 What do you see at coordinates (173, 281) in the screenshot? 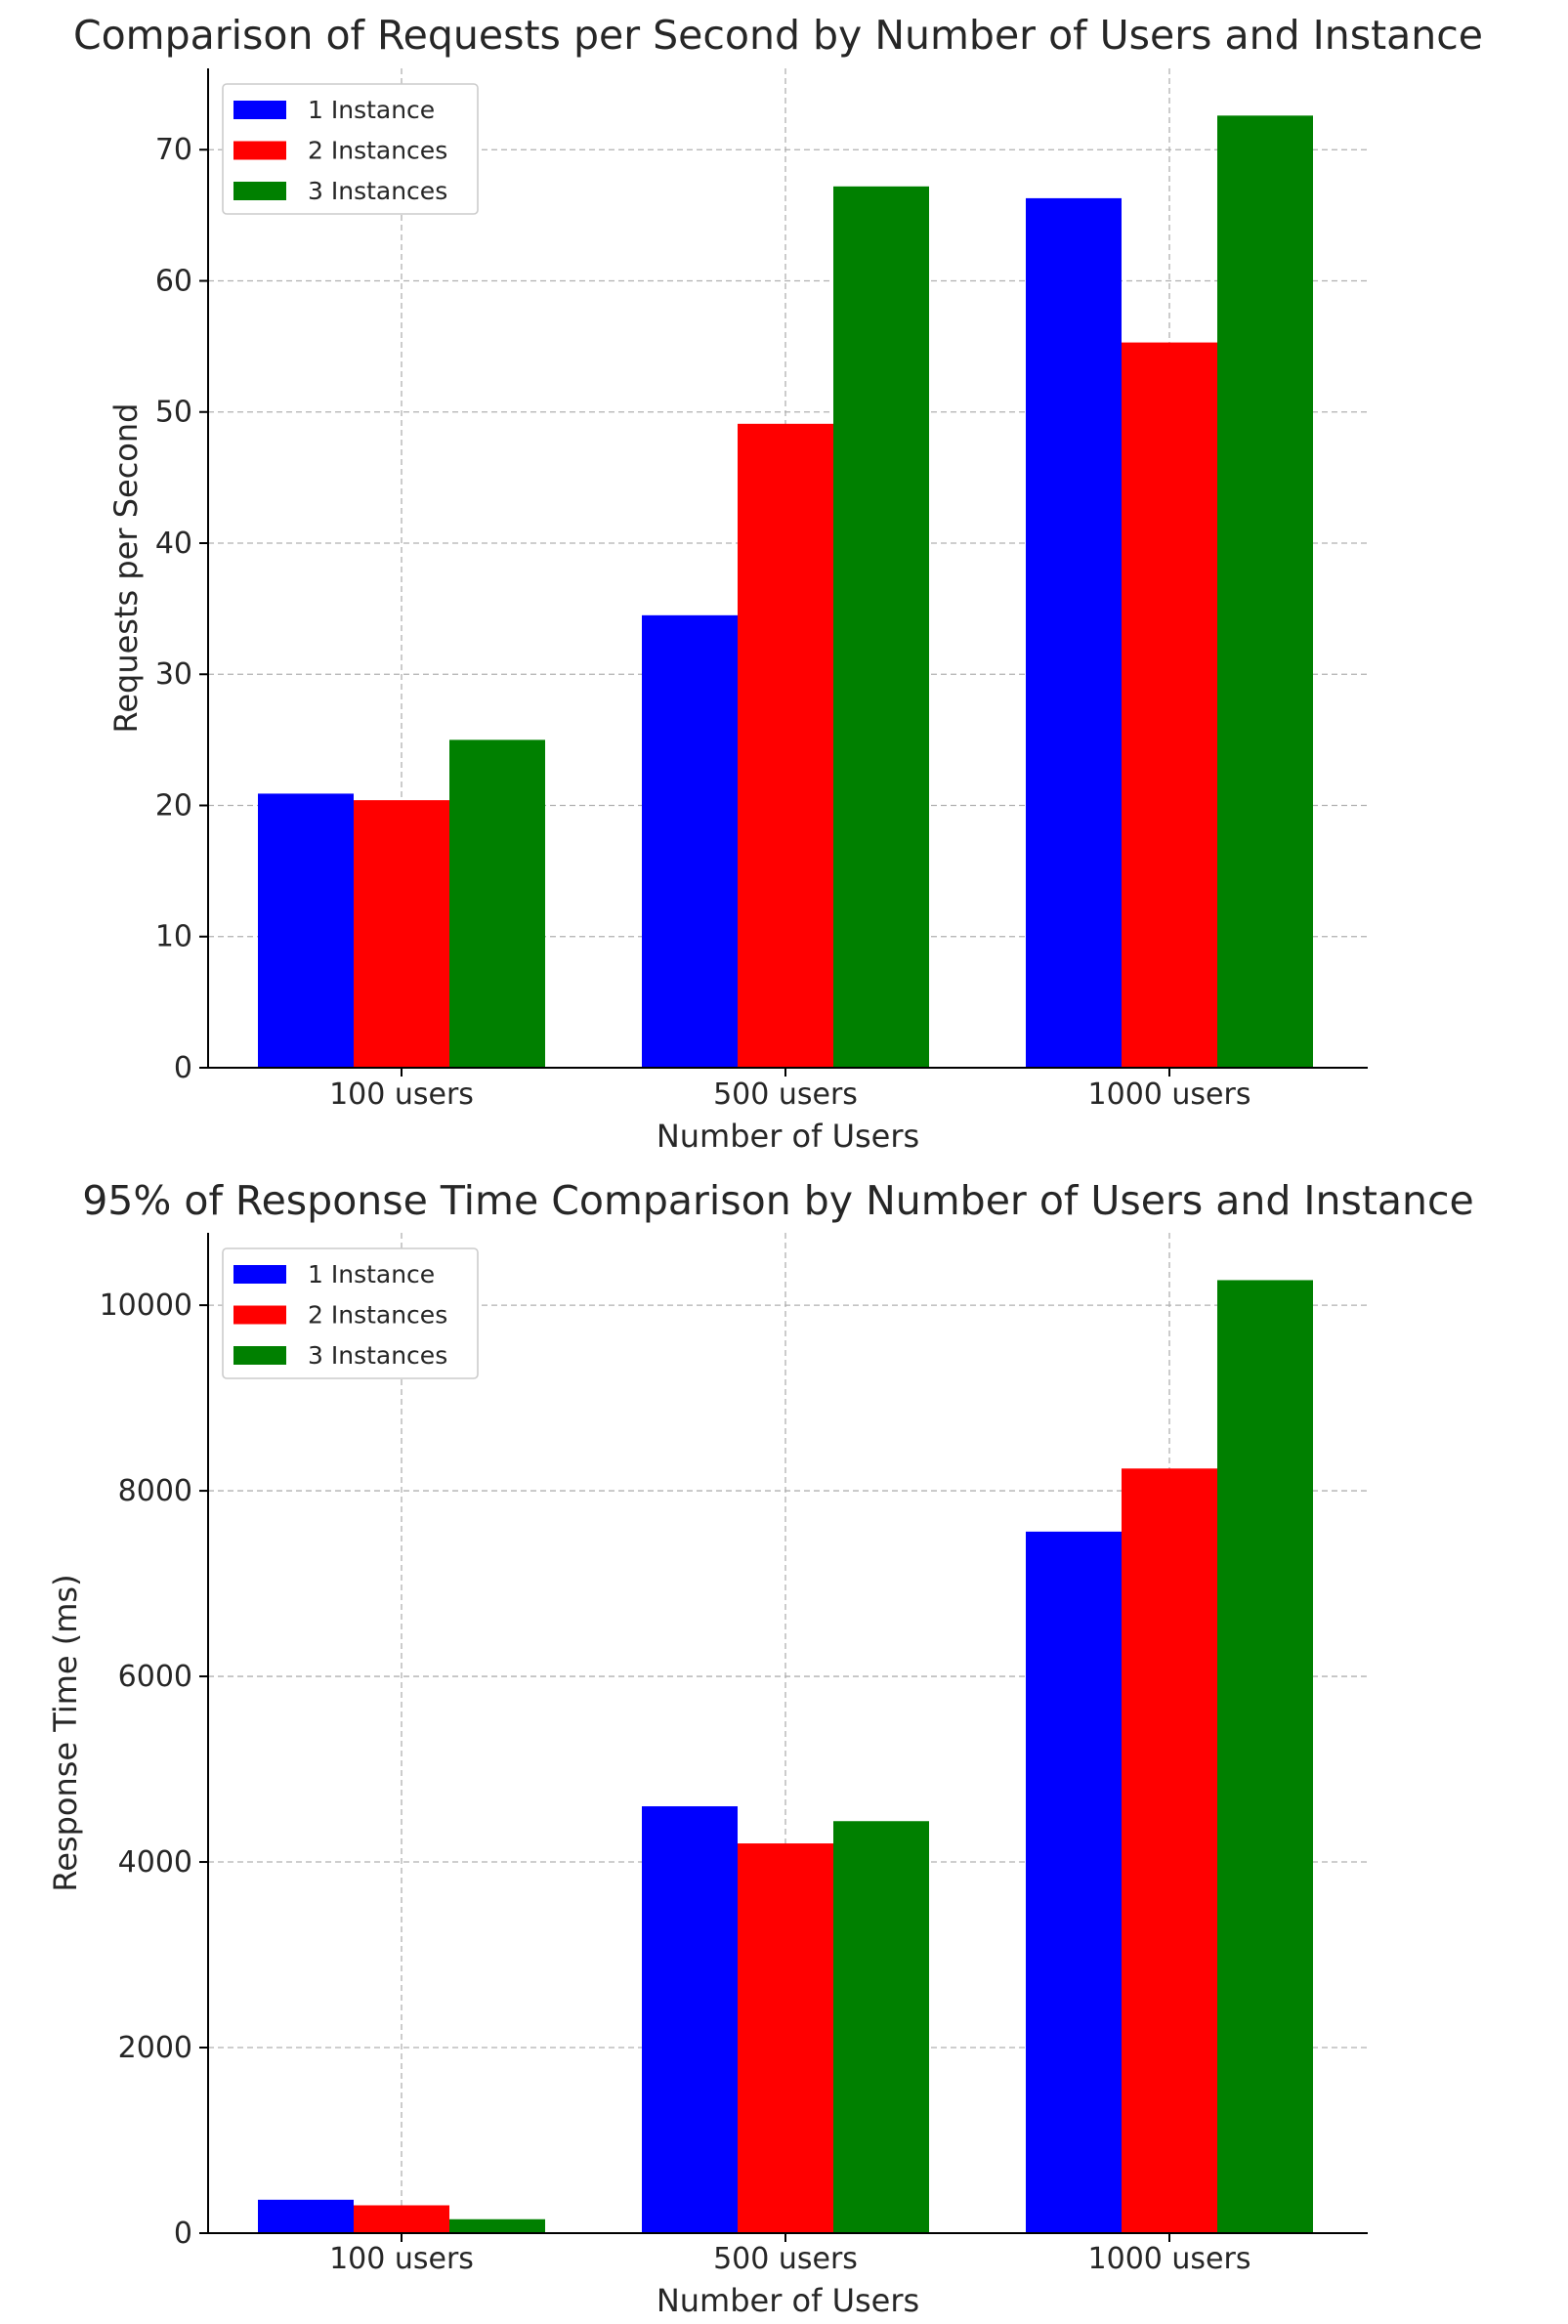
I see `y-tick-label: 60` at bounding box center [173, 281].